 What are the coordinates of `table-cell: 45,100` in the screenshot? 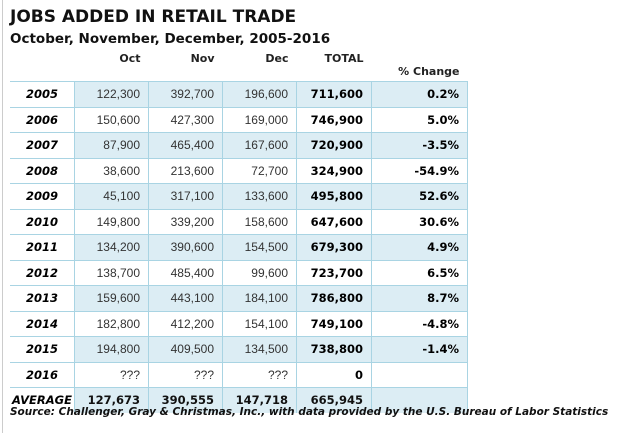 It's located at (111, 196).